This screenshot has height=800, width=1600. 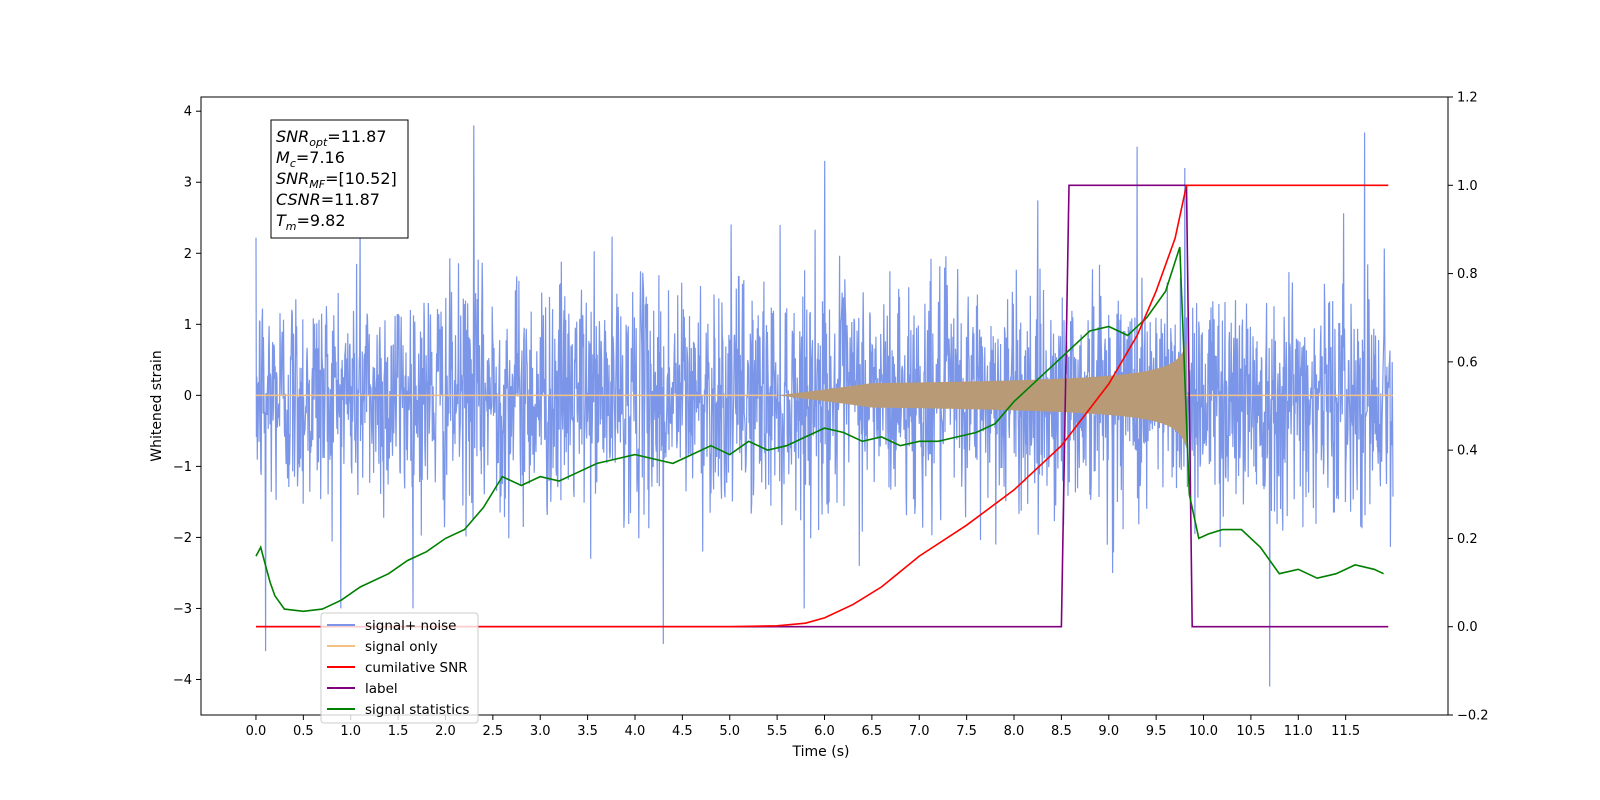 I want to click on x-tick-label: 8.5, so click(x=1061, y=731).